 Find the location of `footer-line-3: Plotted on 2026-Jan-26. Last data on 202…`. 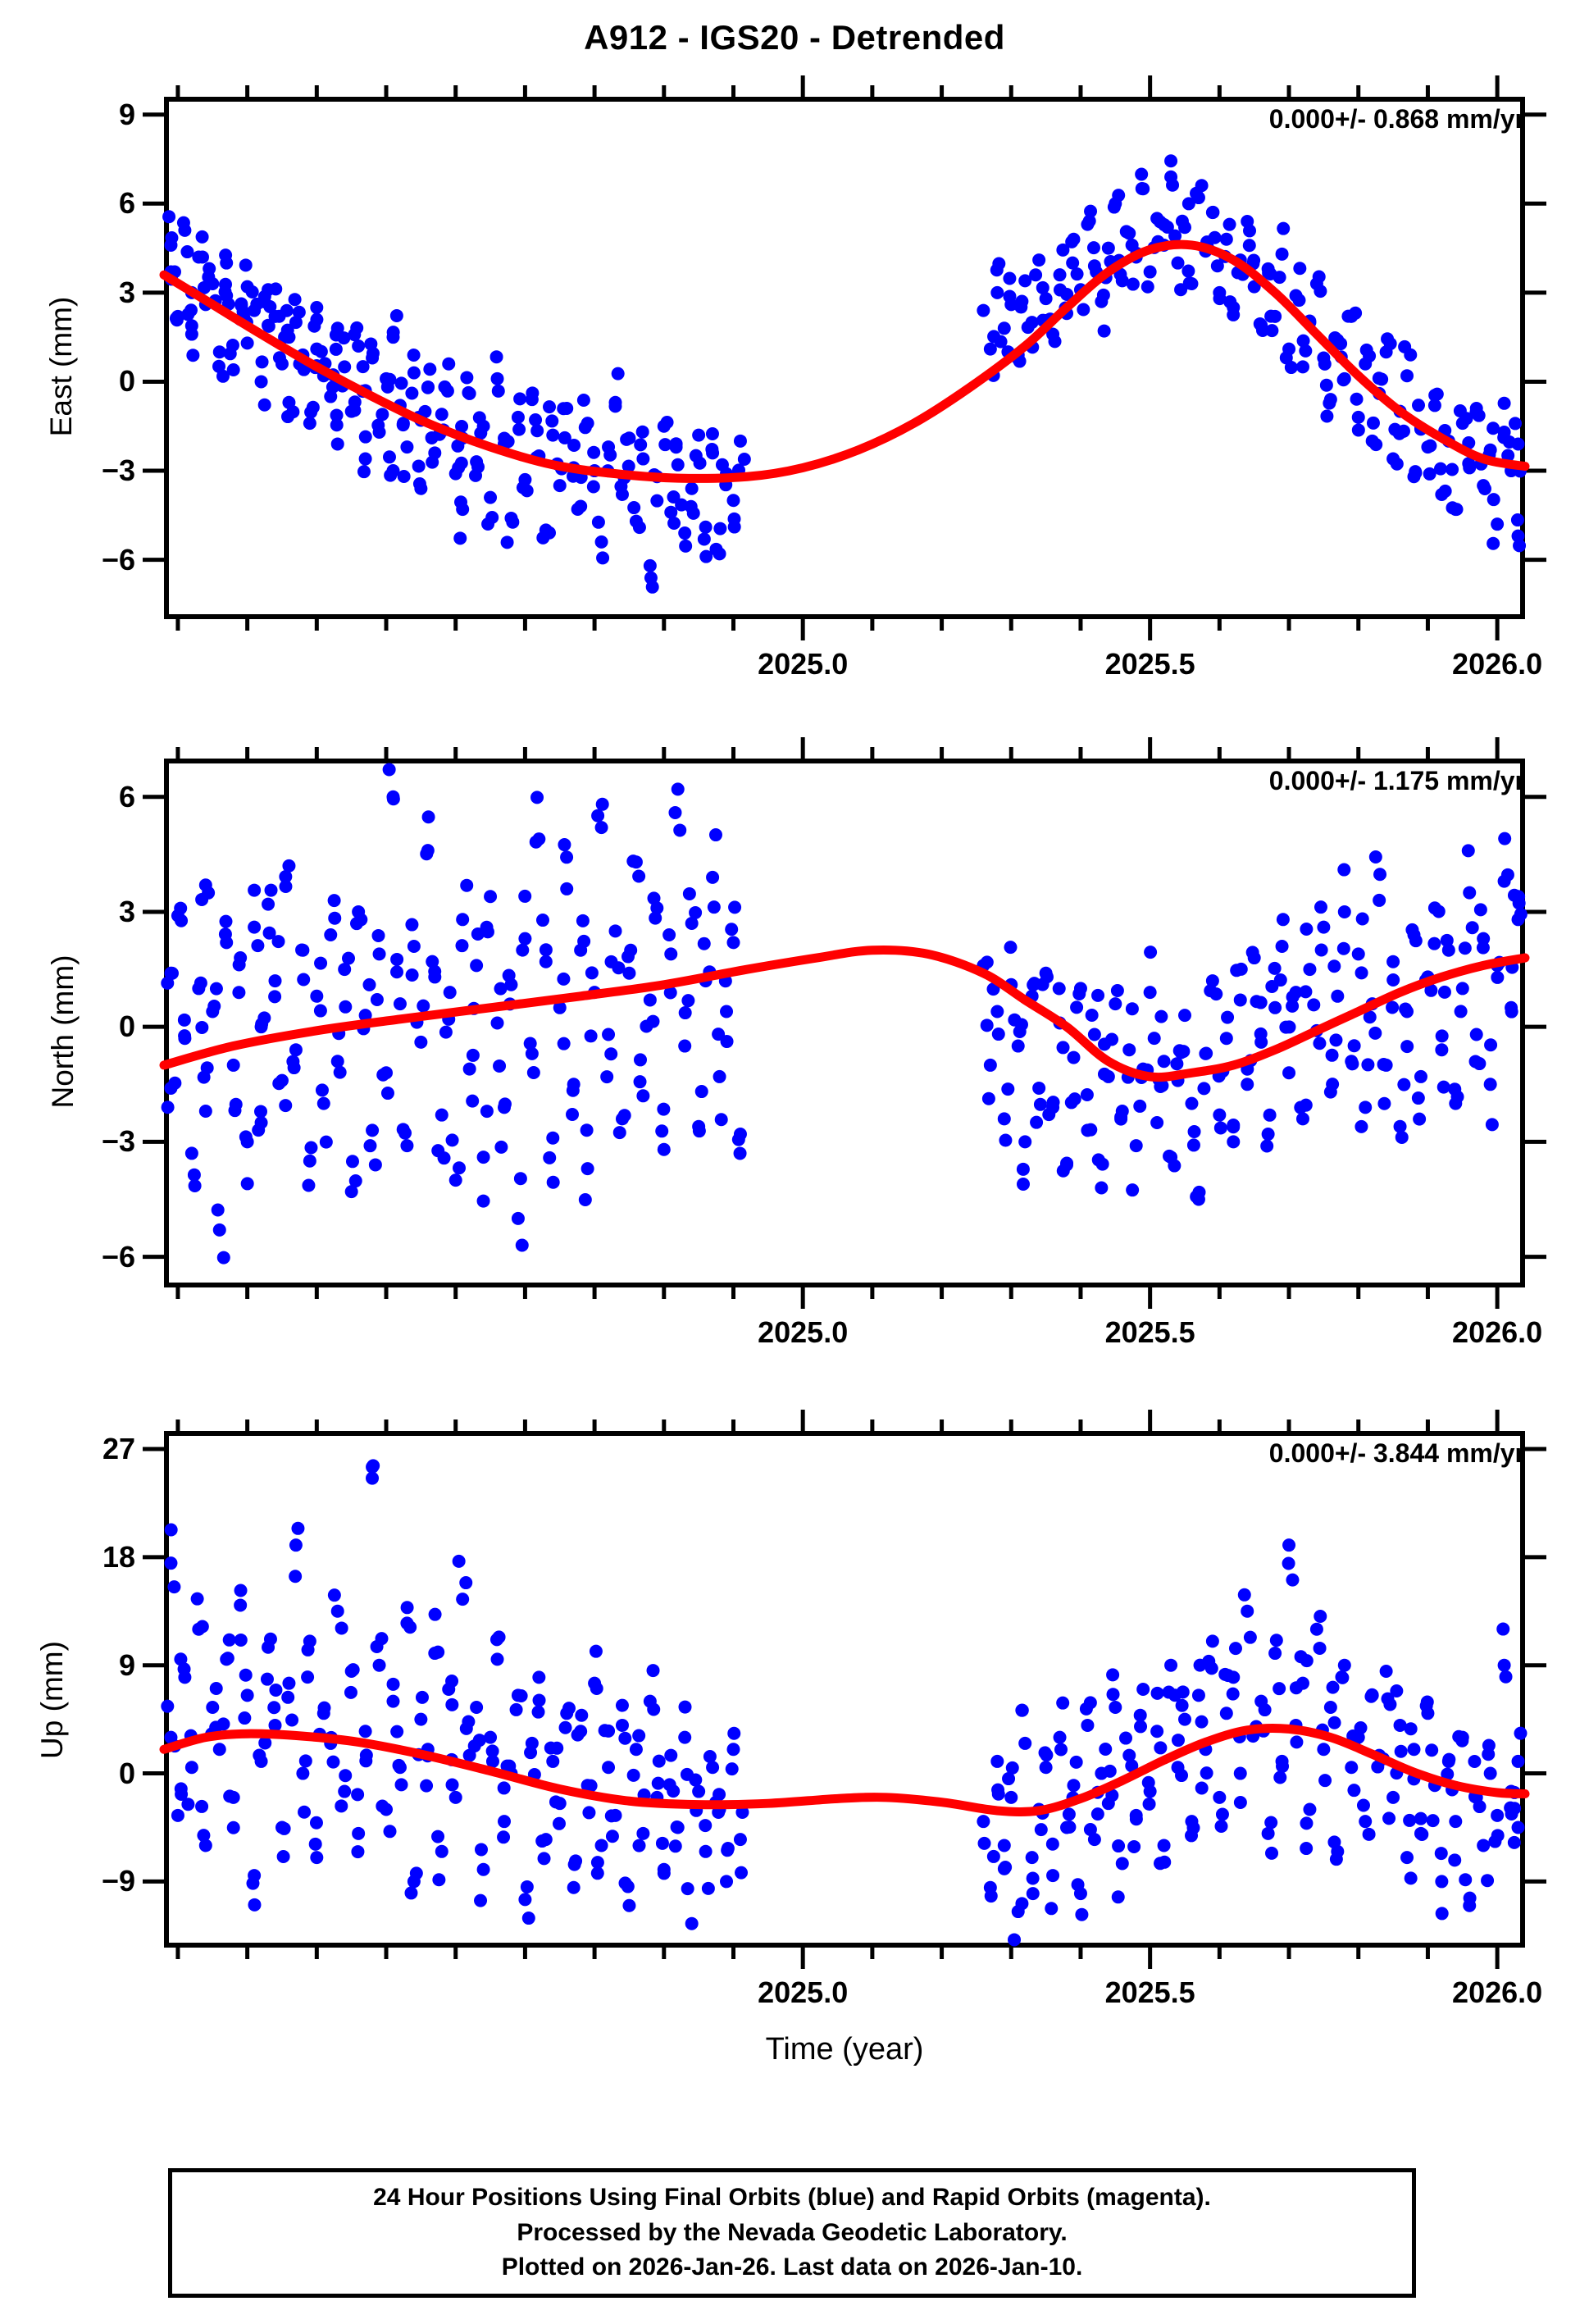

footer-line-3: Plotted on 2026-Jan-26. Last data on 202… is located at coordinates (792, 2267).